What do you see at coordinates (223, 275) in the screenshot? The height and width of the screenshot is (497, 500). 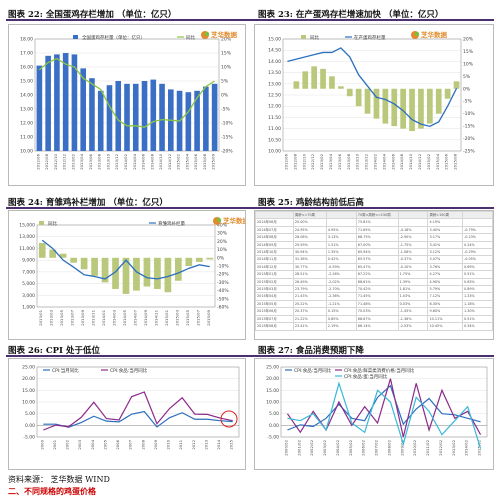 I see `y-tick-label: -20%` at bounding box center [223, 275].